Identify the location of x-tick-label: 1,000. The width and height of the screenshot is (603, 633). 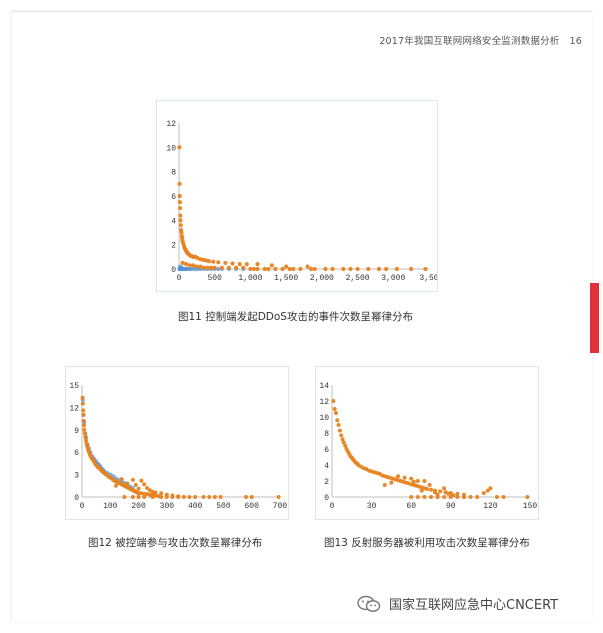
(250, 278).